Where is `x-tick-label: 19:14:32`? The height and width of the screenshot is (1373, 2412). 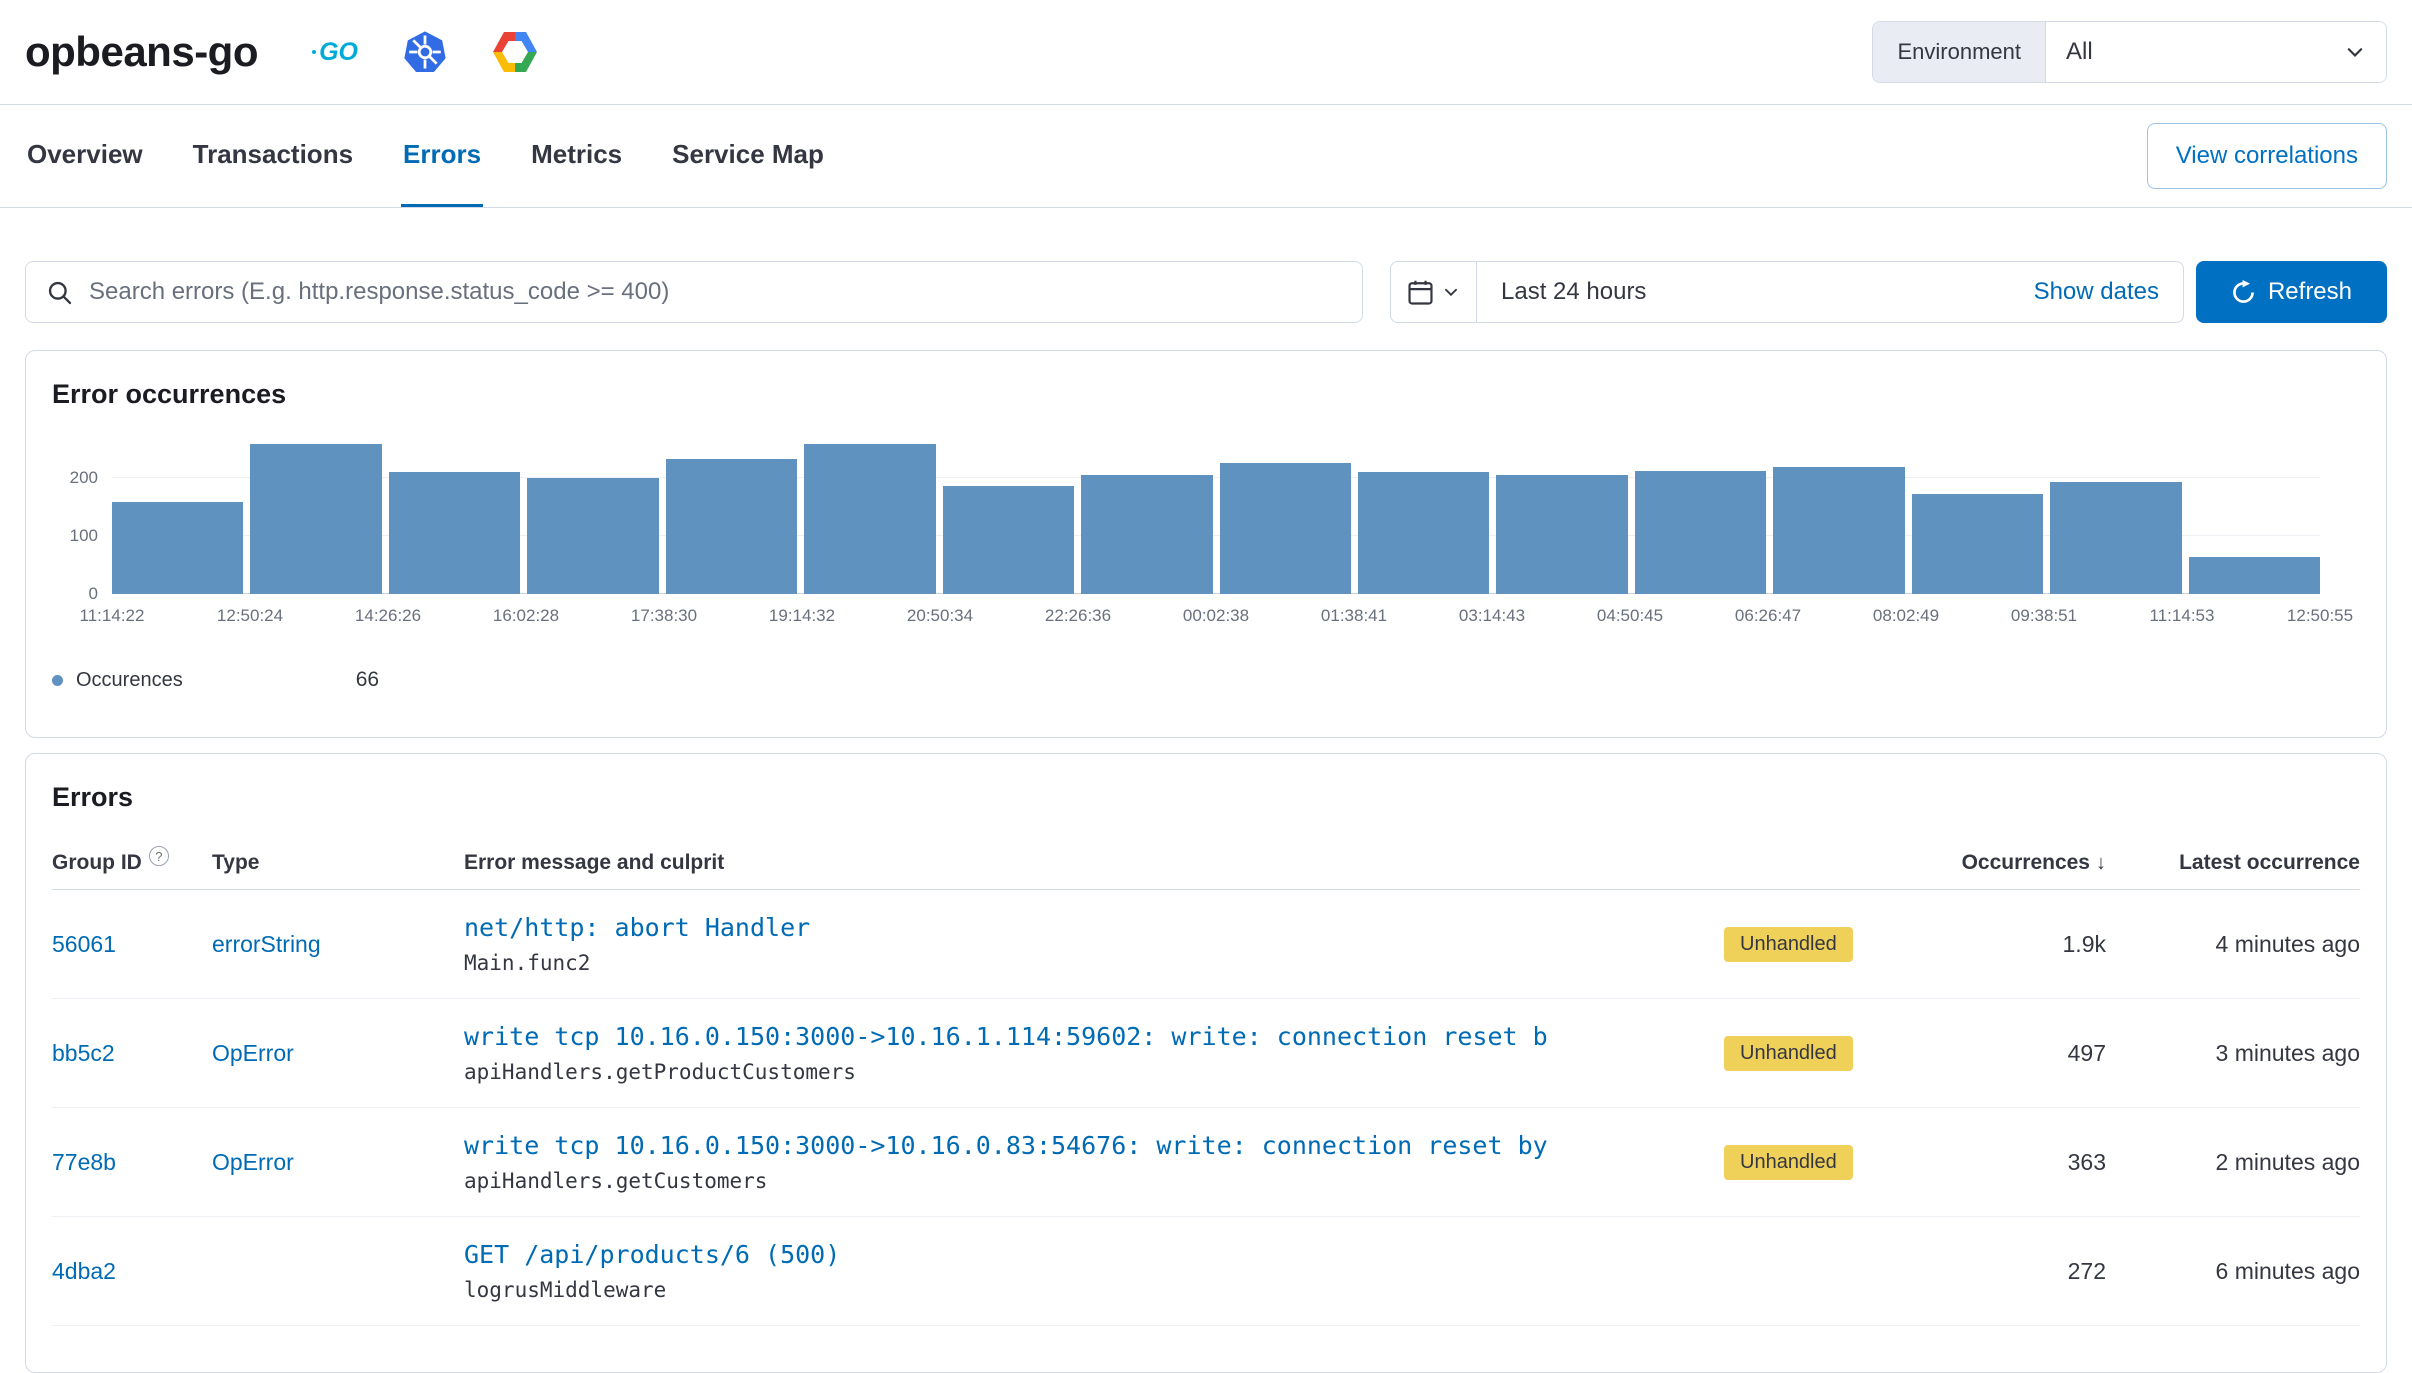 x-tick-label: 19:14:32 is located at coordinates (802, 615).